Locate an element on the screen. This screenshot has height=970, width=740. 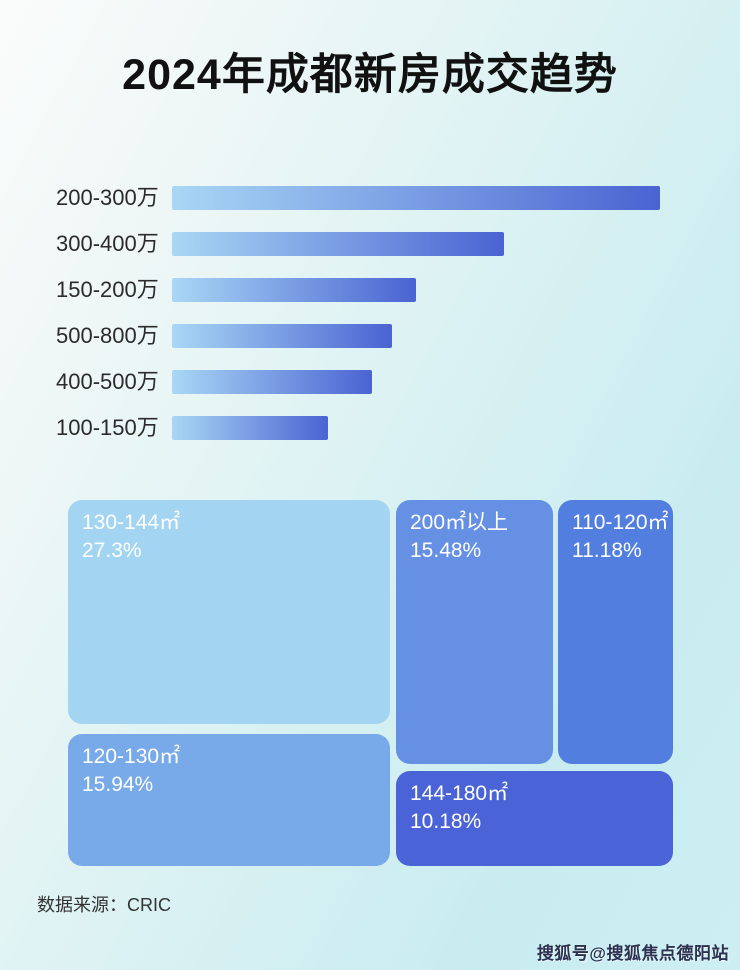
bar-row: 100-150万 is located at coordinates (376, 428).